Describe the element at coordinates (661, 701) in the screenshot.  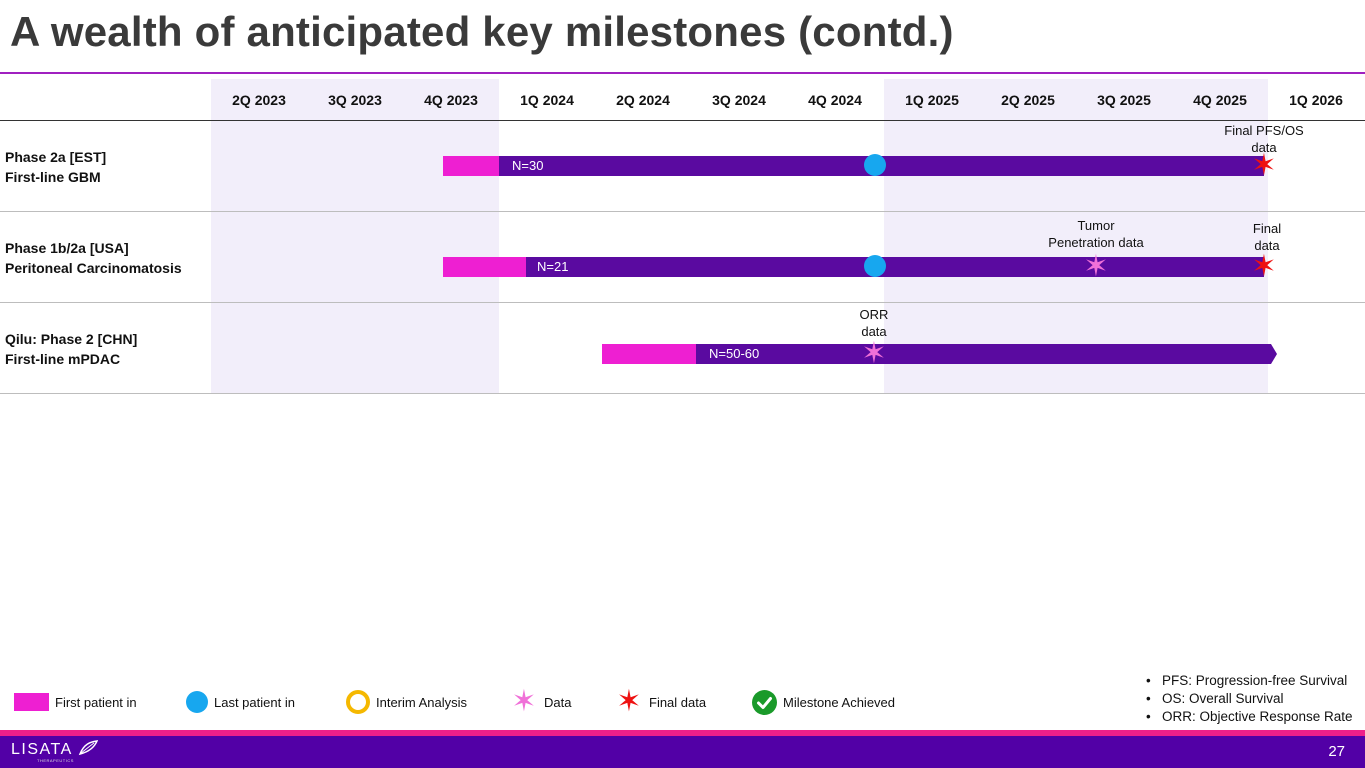
I see `legend-final: ✶ Final data` at that location.